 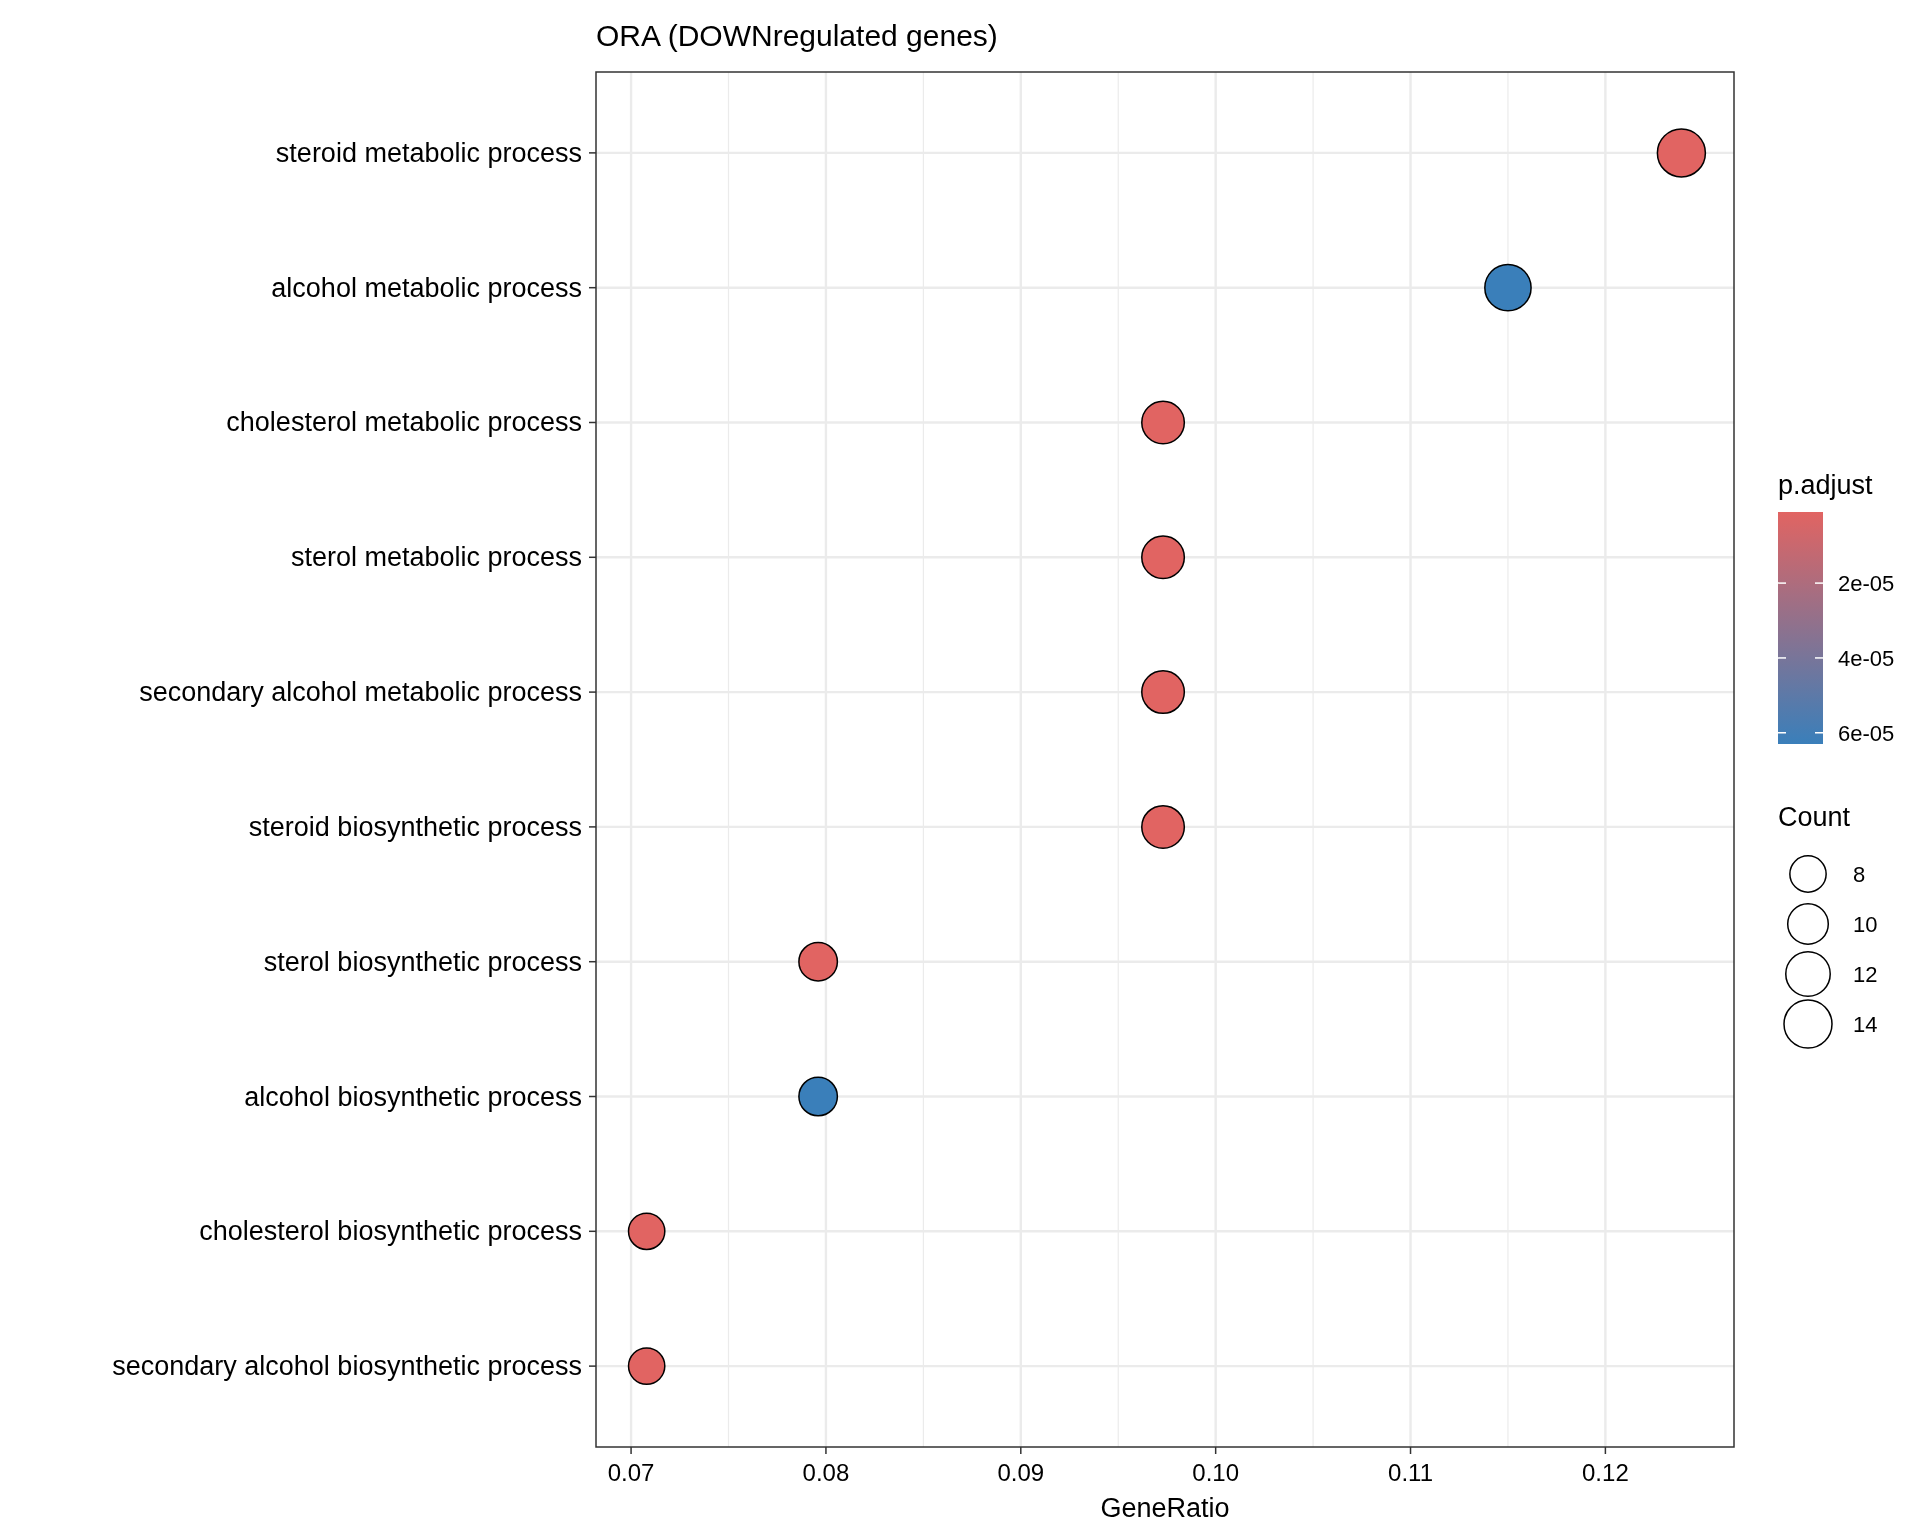 What do you see at coordinates (415, 826) in the screenshot?
I see `y-tick-label: steroid biosynthetic process` at bounding box center [415, 826].